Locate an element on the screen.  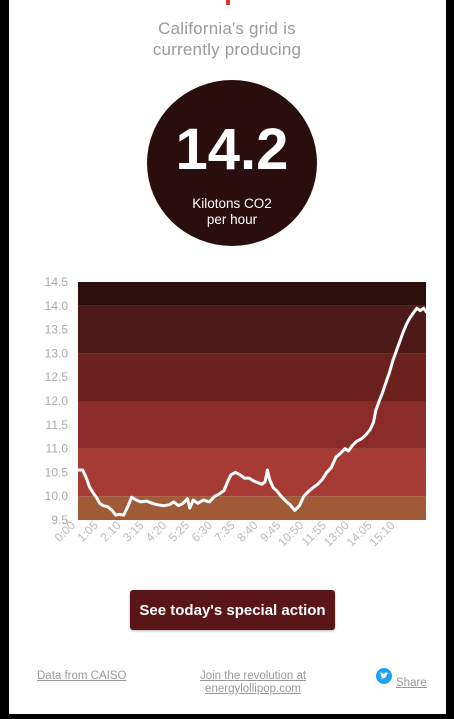
x-tick-label: 4:20 is located at coordinates (156, 531).